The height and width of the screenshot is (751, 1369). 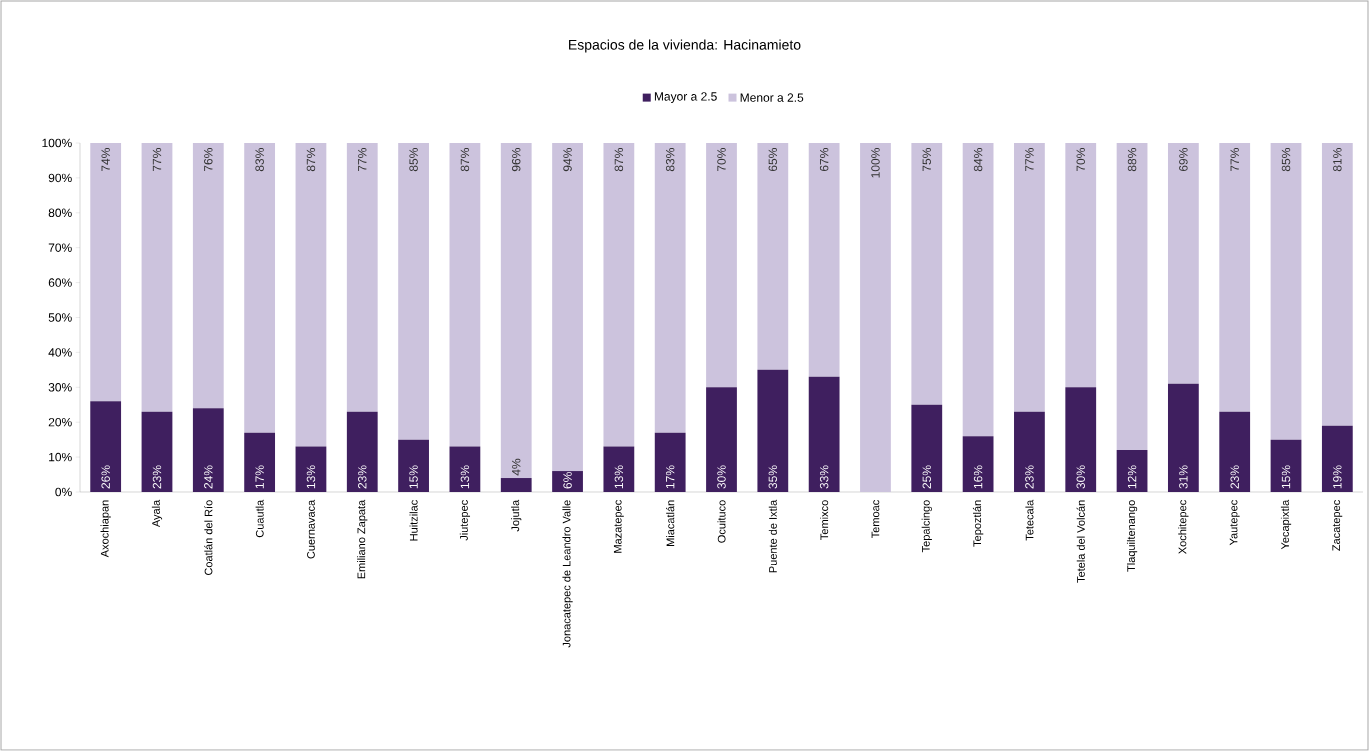 What do you see at coordinates (978, 160) in the screenshot?
I see `data-label: 84%` at bounding box center [978, 160].